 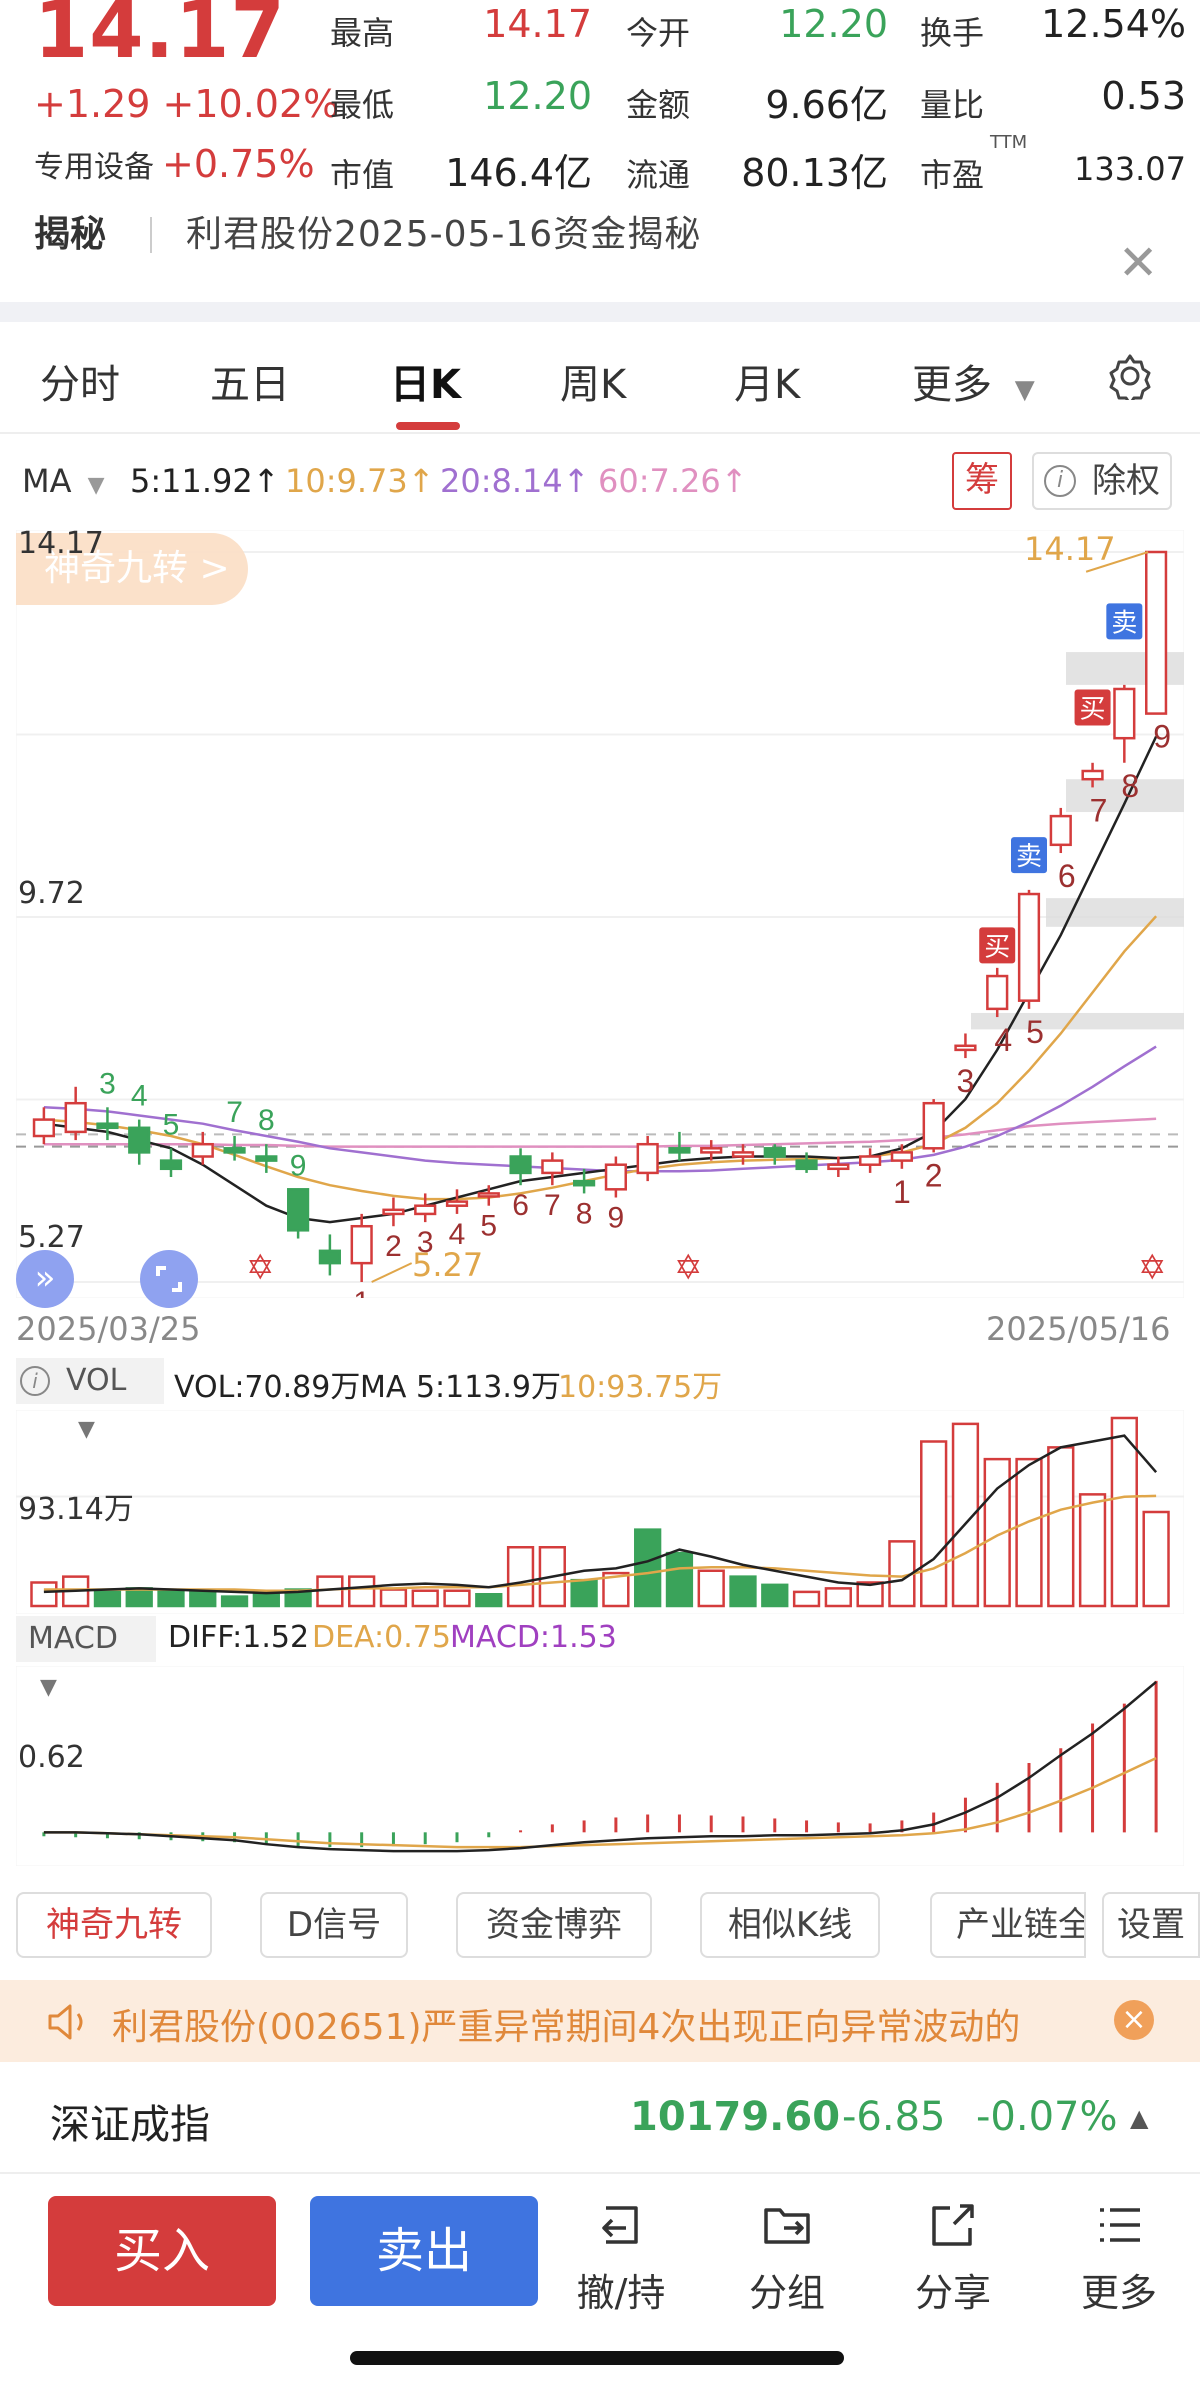 I want to click on buy-signal-badge, so click(x=1092, y=707).